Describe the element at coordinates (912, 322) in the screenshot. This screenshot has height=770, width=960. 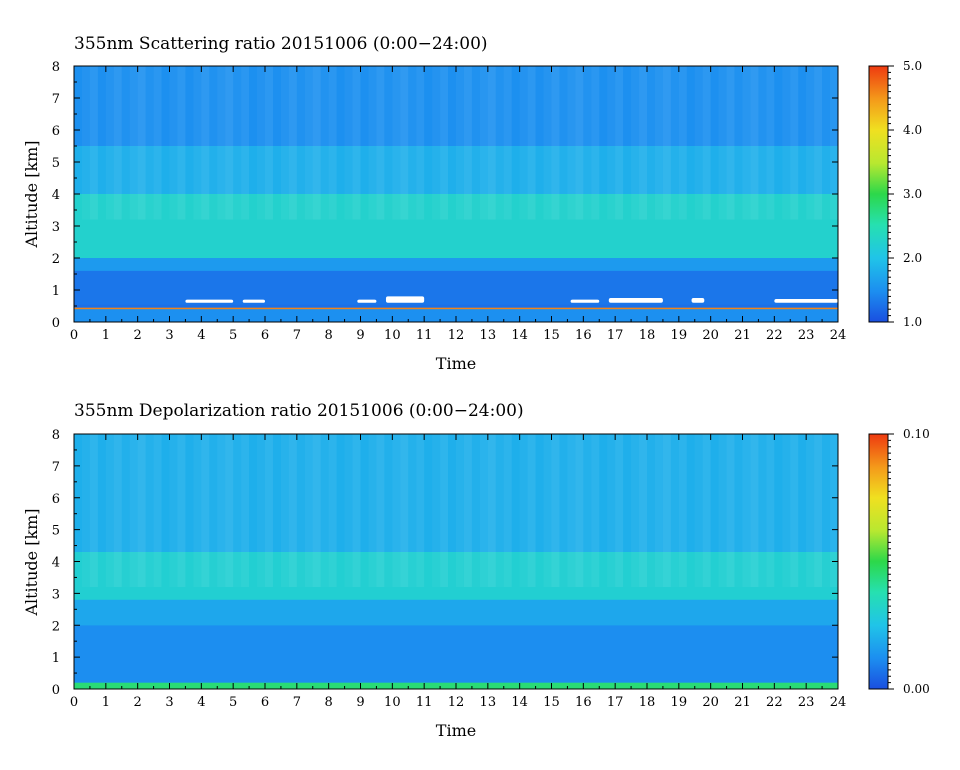
I see `colorbar-tick-label: 1.0` at that location.